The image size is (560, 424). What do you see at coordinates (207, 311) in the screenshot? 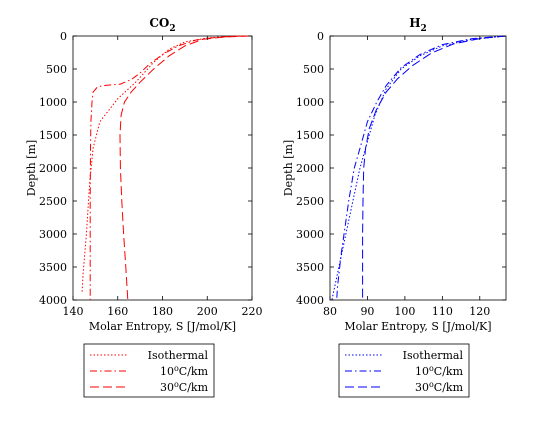
I see `x-tick-label: 200` at bounding box center [207, 311].